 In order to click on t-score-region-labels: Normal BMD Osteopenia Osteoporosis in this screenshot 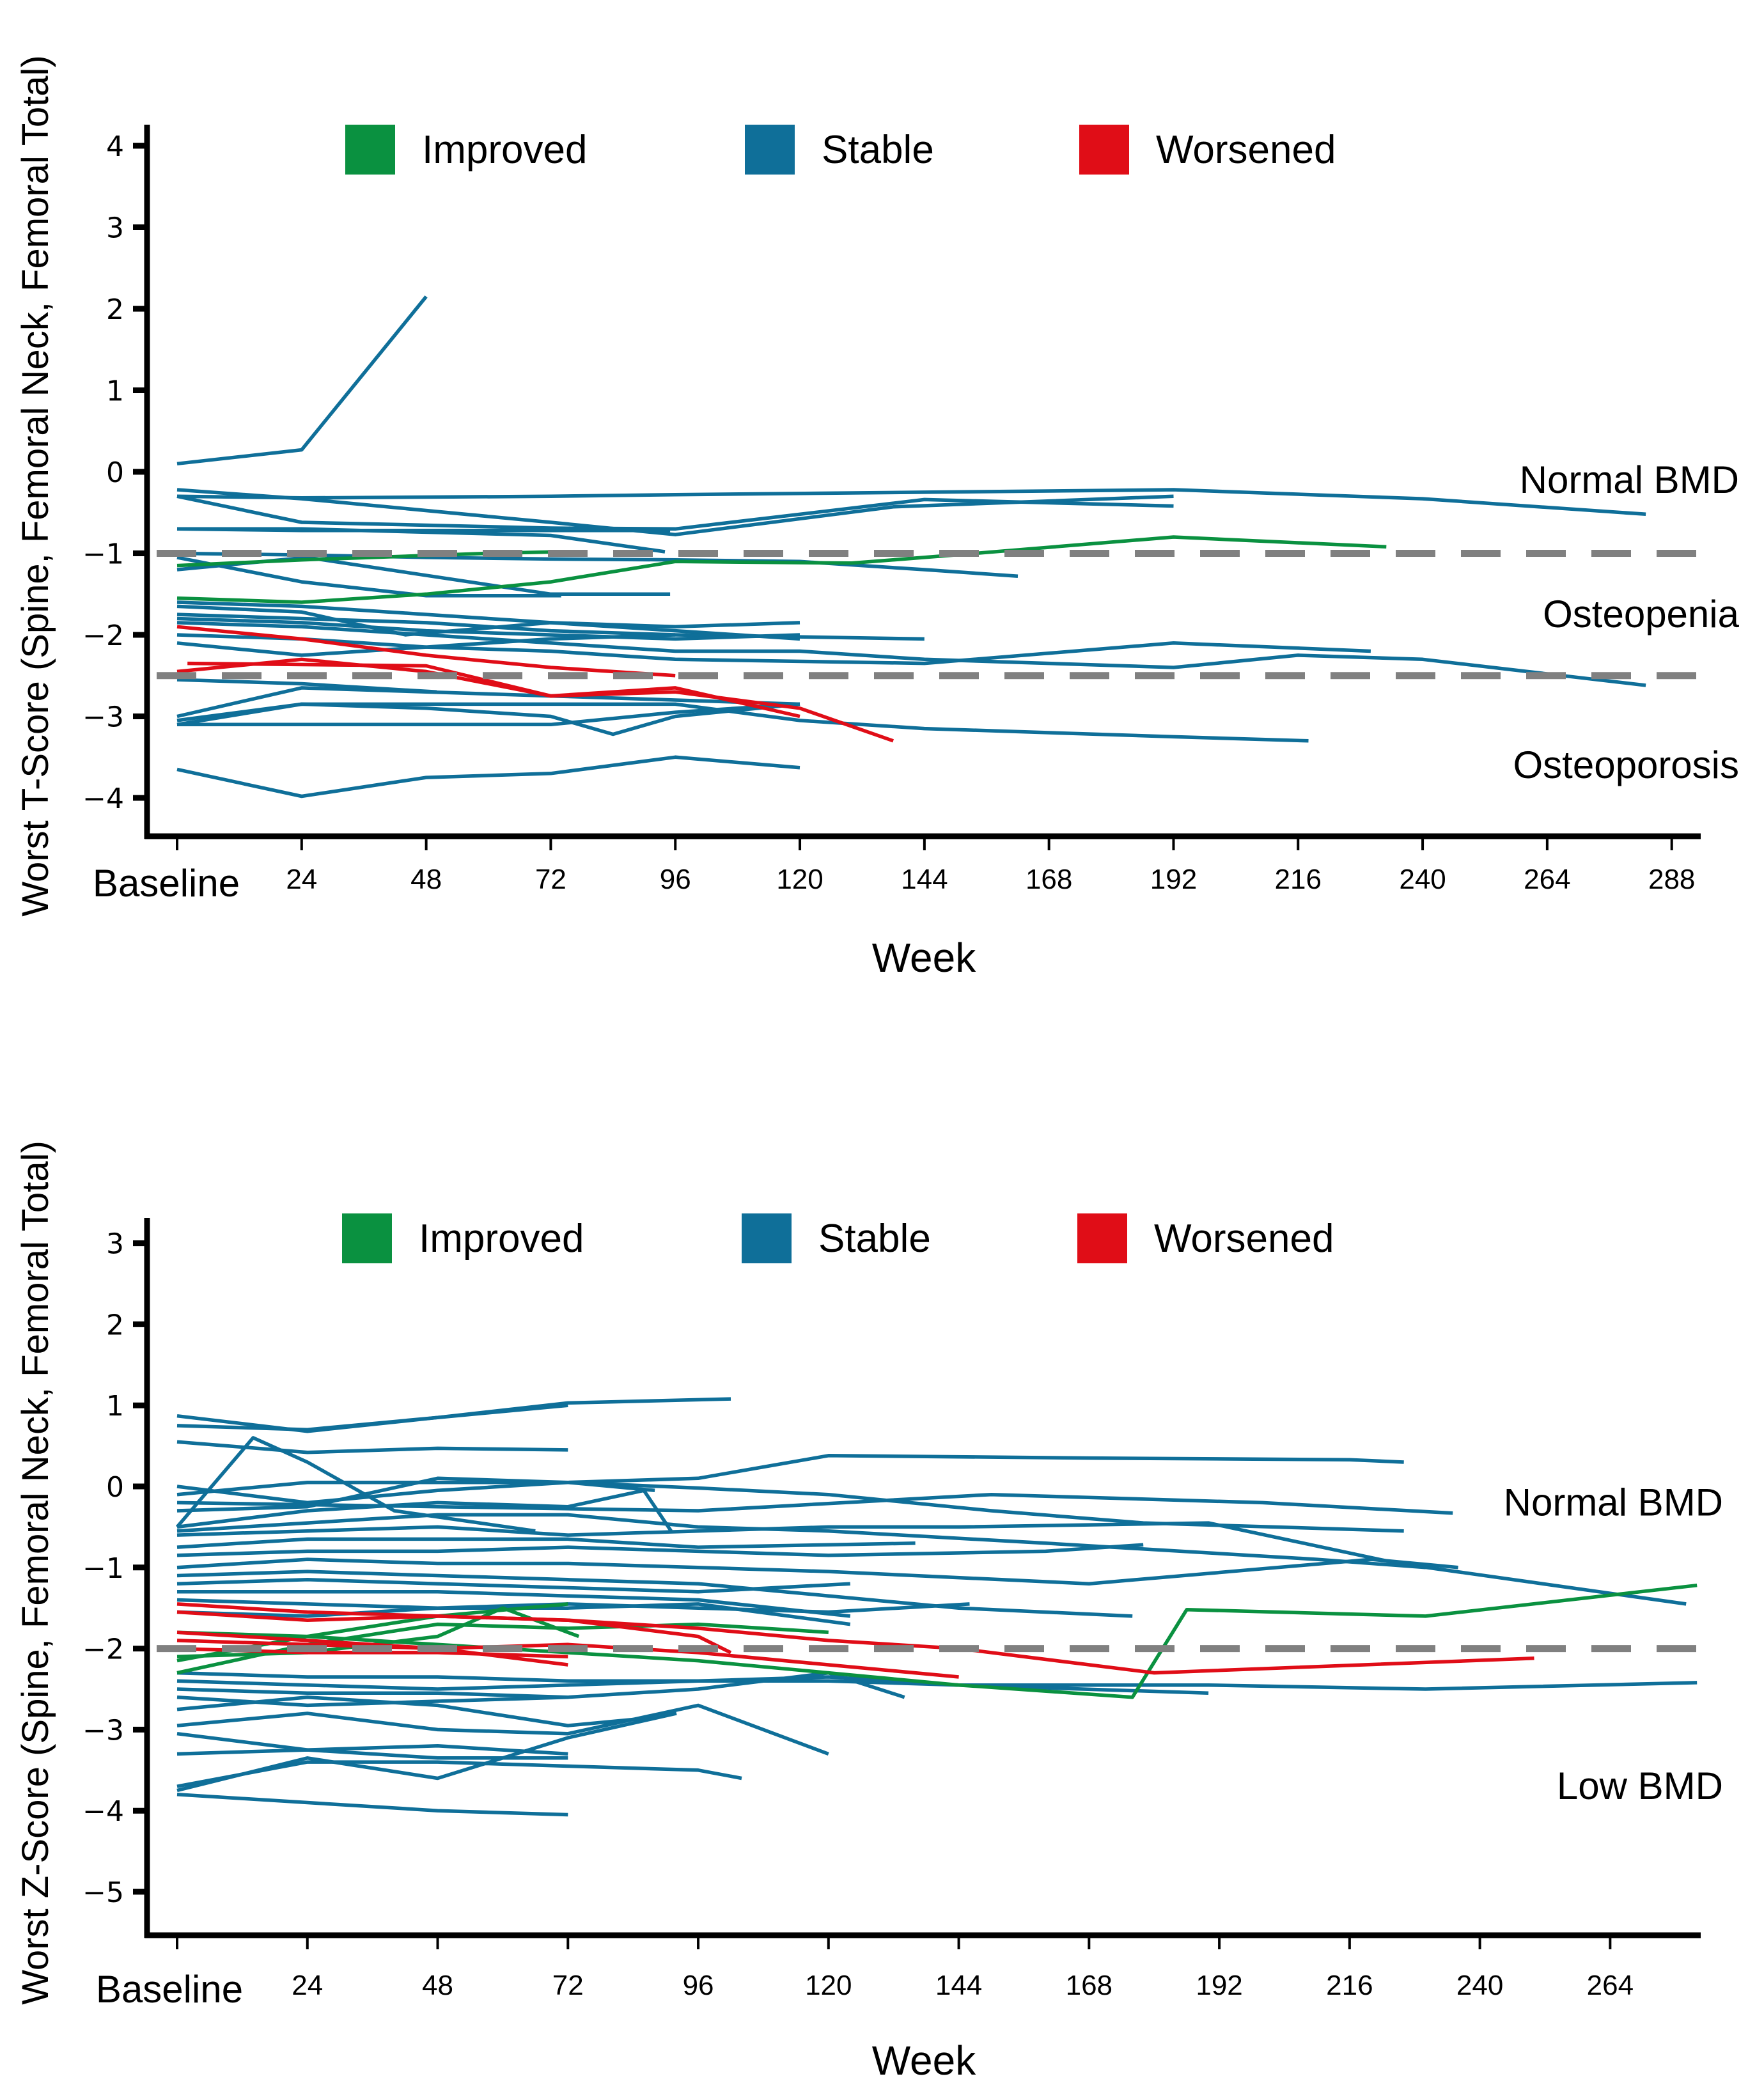, I will do `click(1627, 622)`.